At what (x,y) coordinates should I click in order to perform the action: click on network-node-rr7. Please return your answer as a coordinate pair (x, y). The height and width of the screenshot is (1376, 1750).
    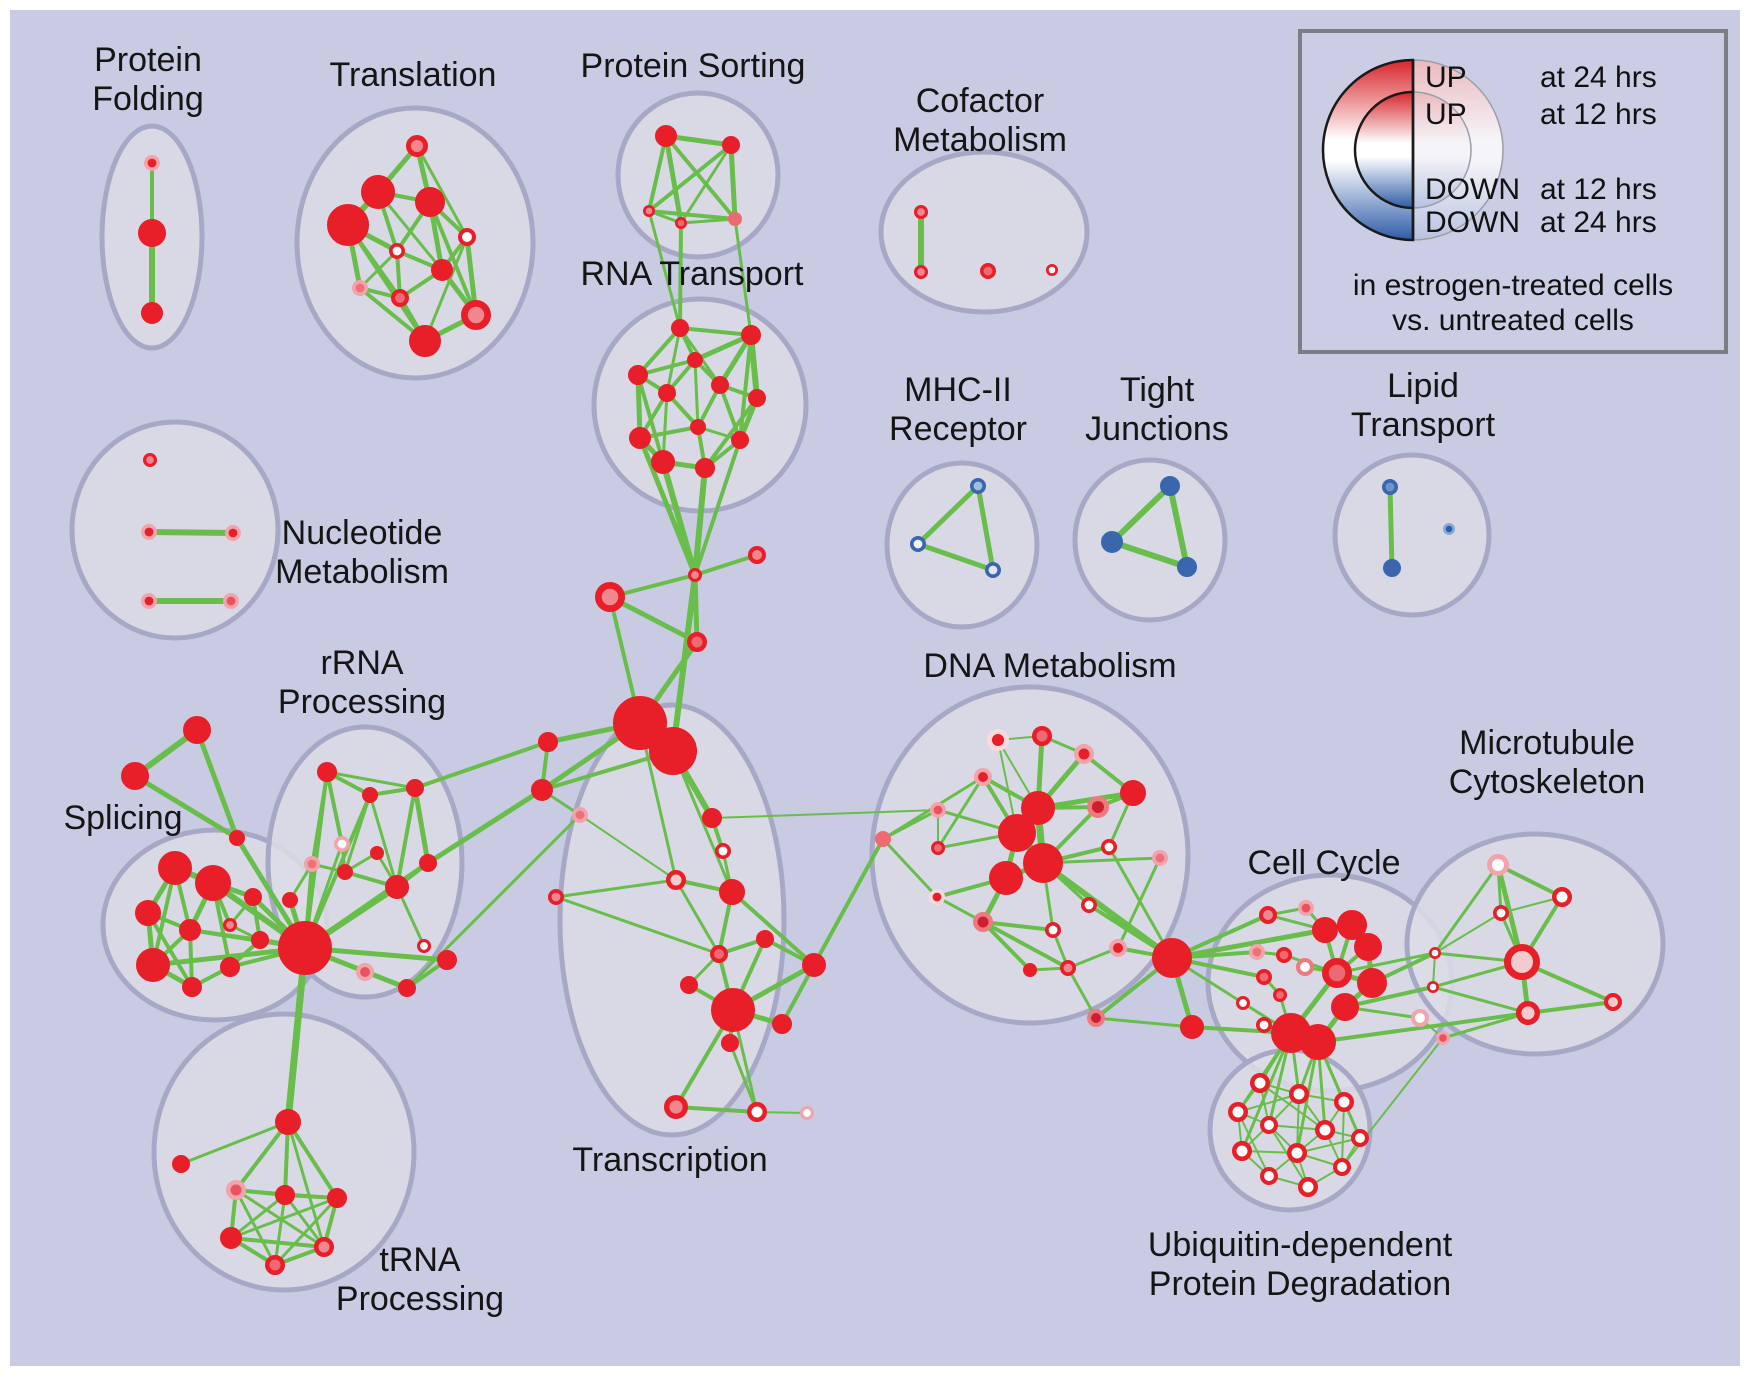
    Looking at the image, I should click on (377, 853).